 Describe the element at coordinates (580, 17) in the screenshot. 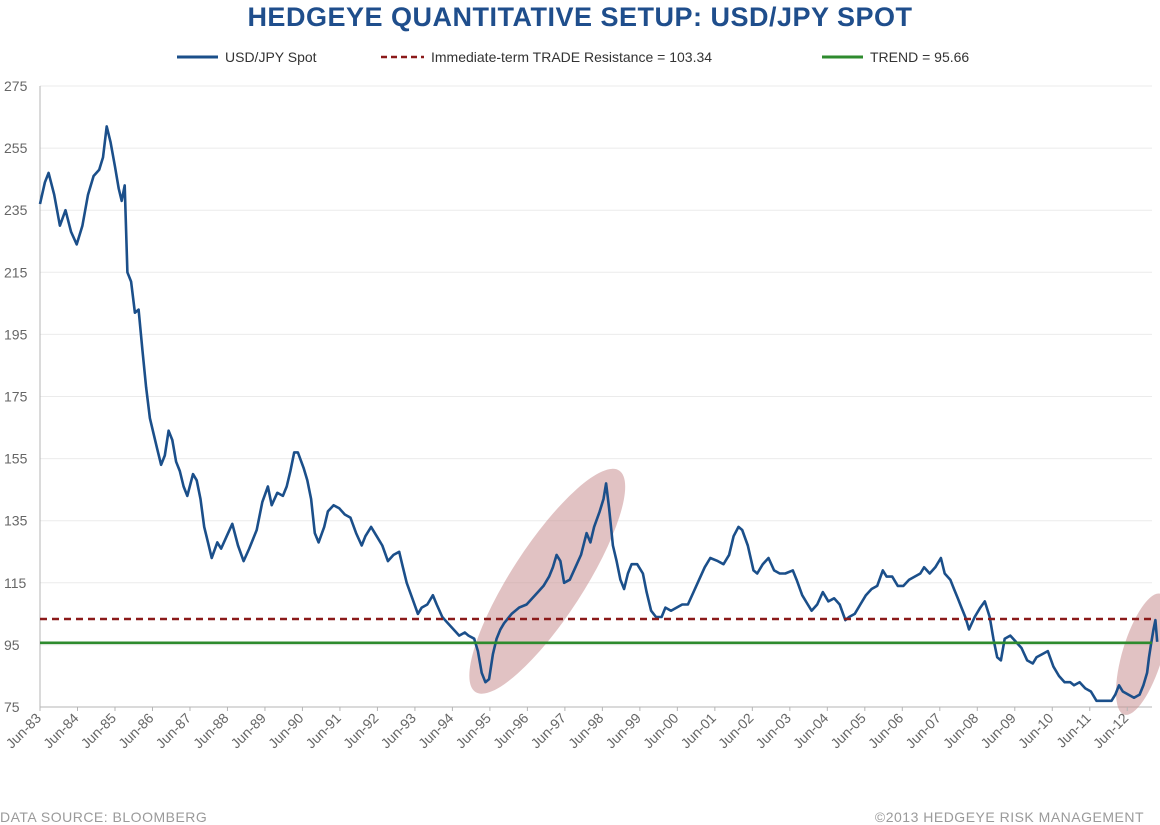

I see `chart-title: HEDGEYE QUANTITATIVE SETUP: USD/JPY SPOT` at that location.